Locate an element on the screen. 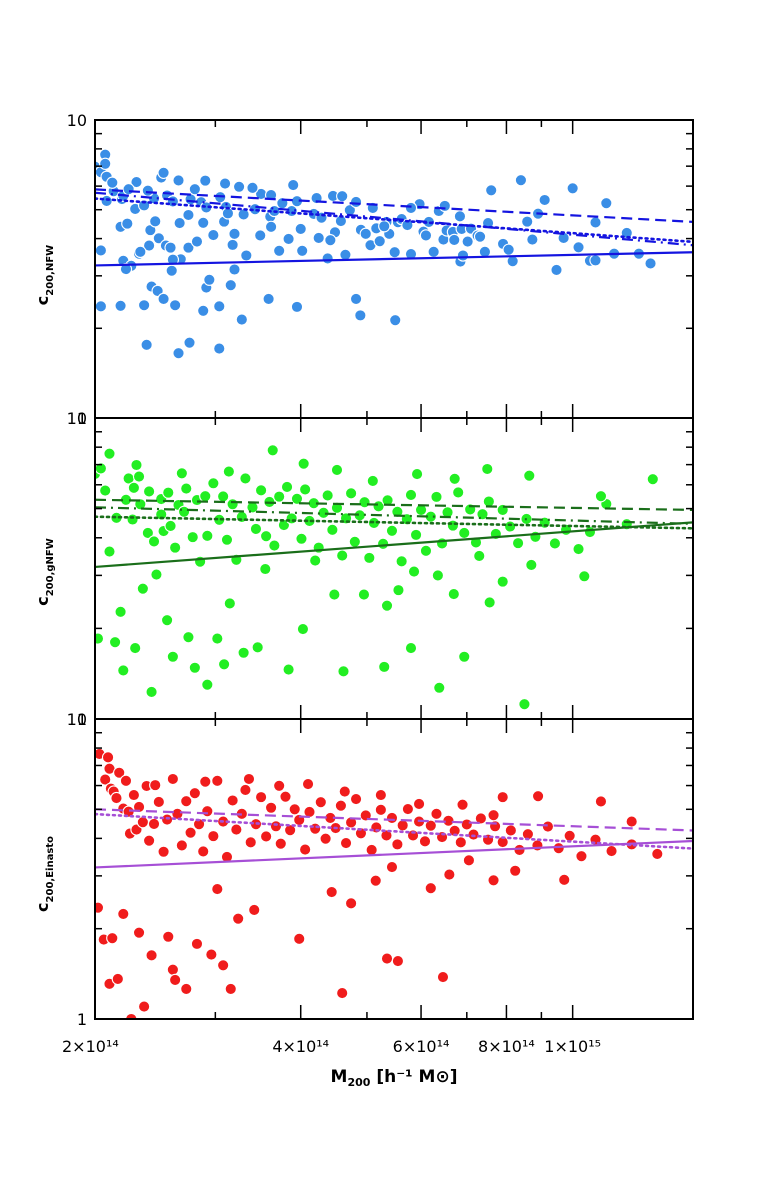 The image size is (768, 1200). x-tick-label: 6×10¹⁴ is located at coordinates (421, 1046).